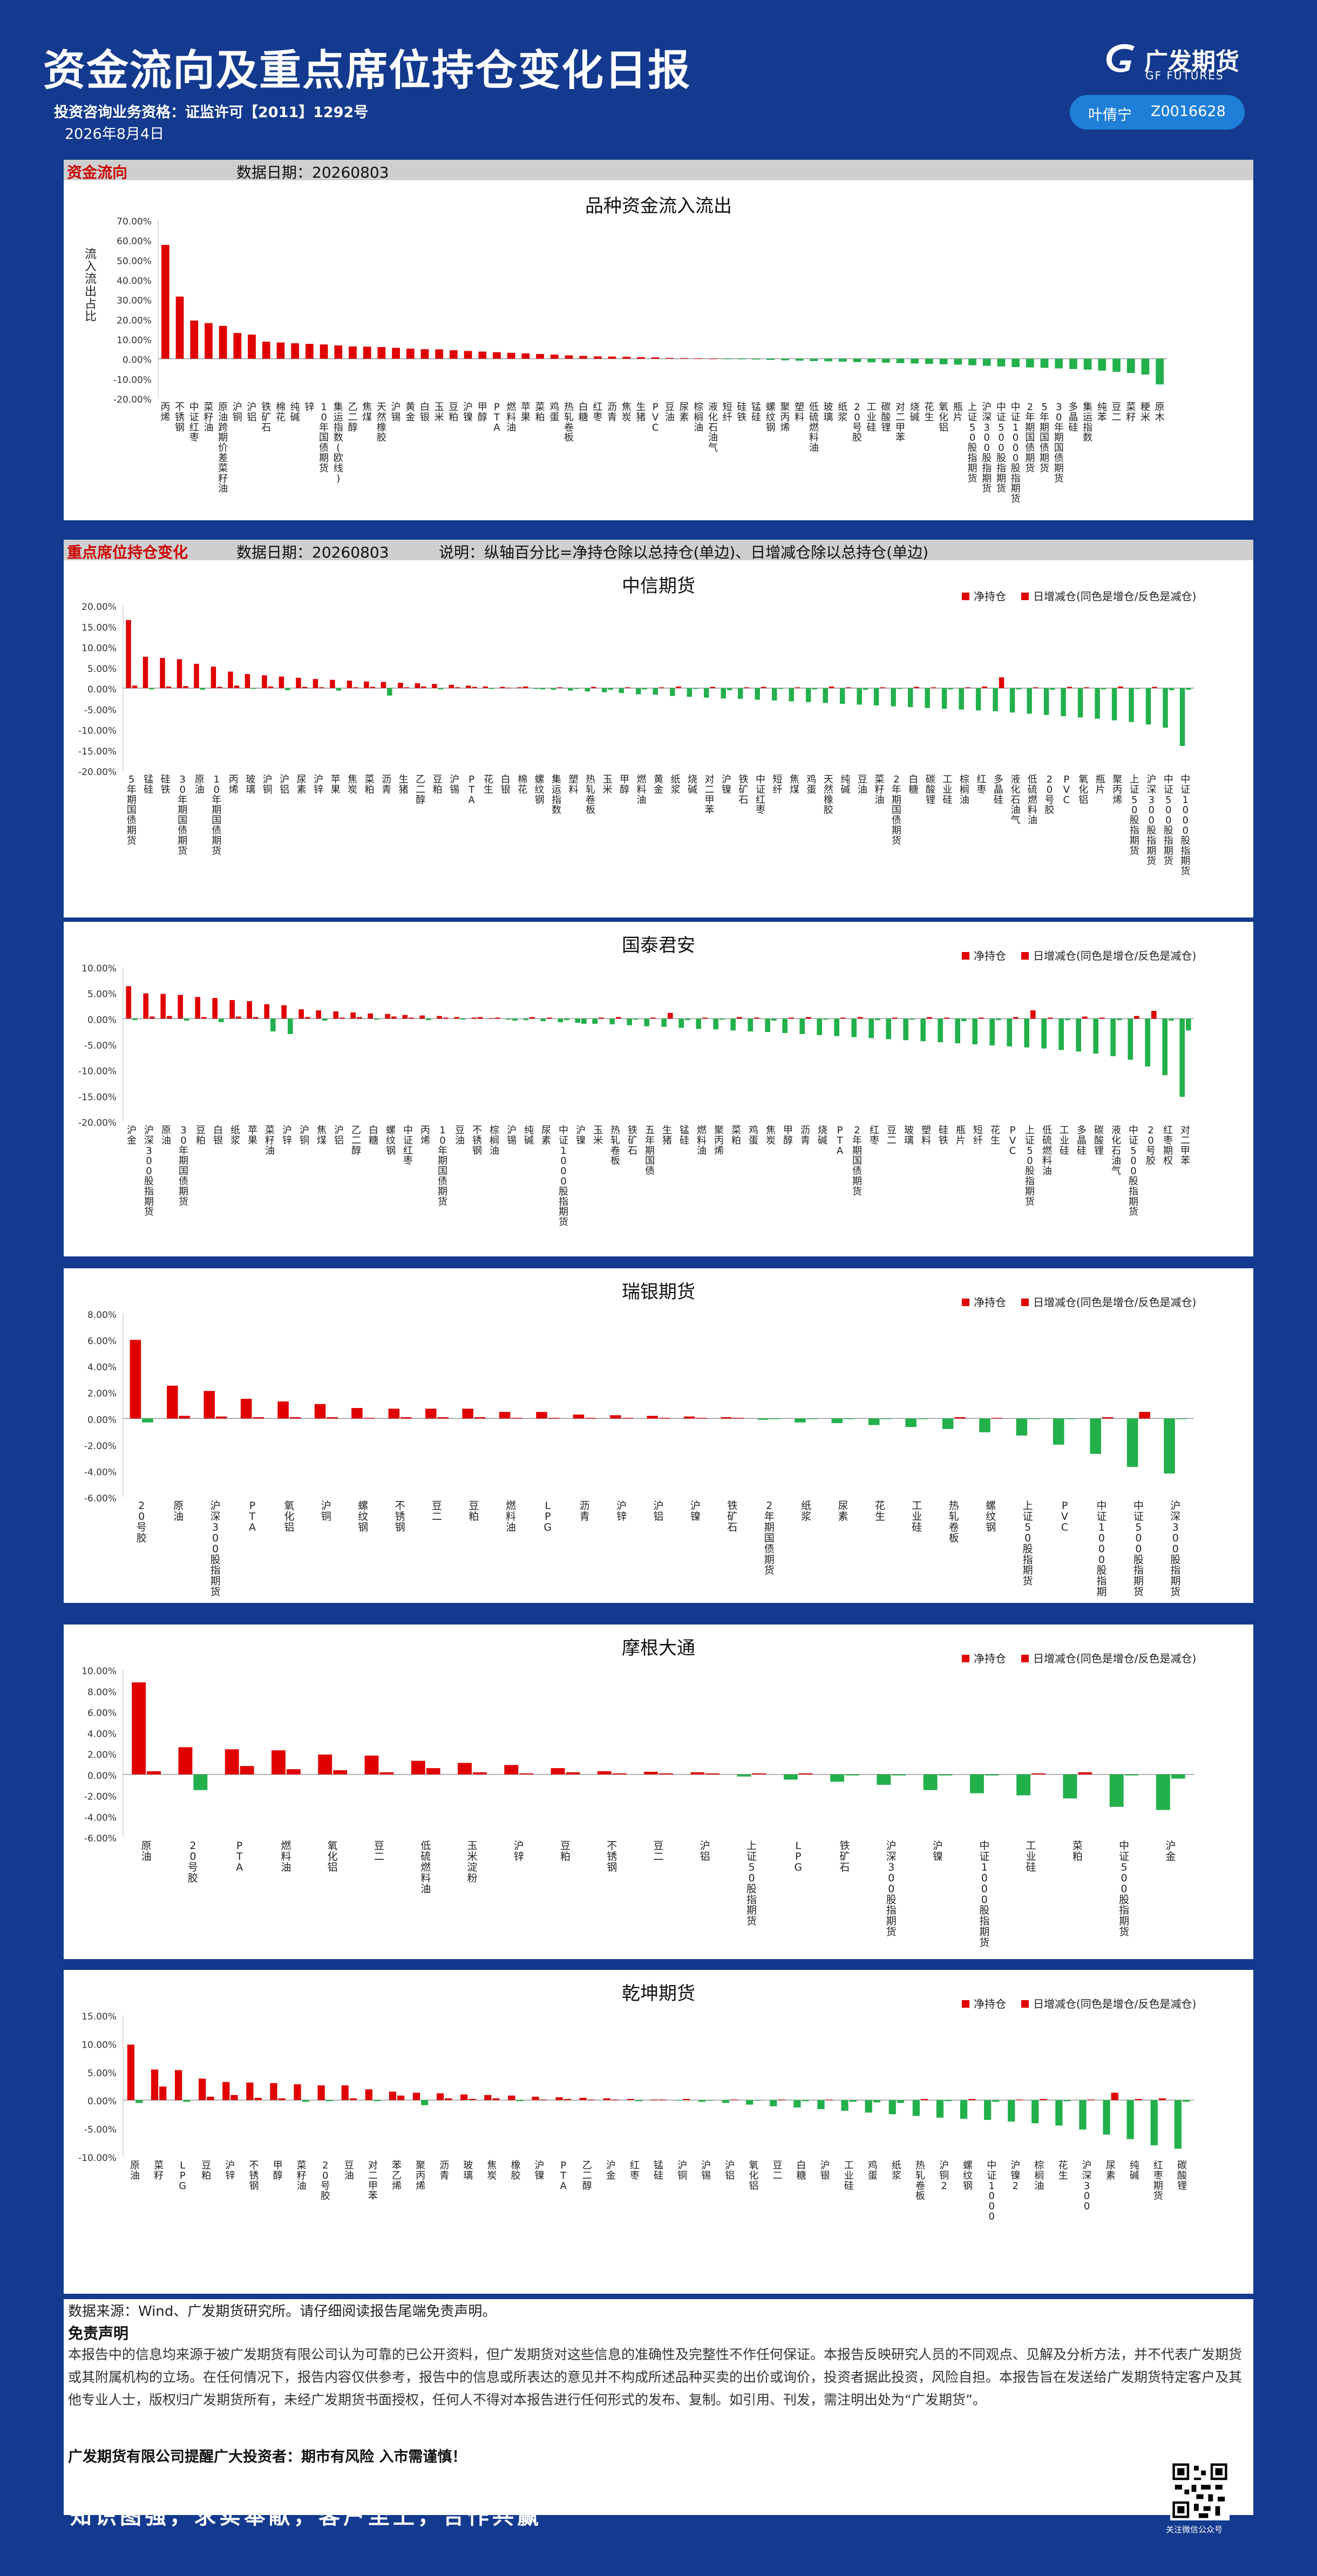  I want to click on category-label: 沪锌, so click(318, 785).